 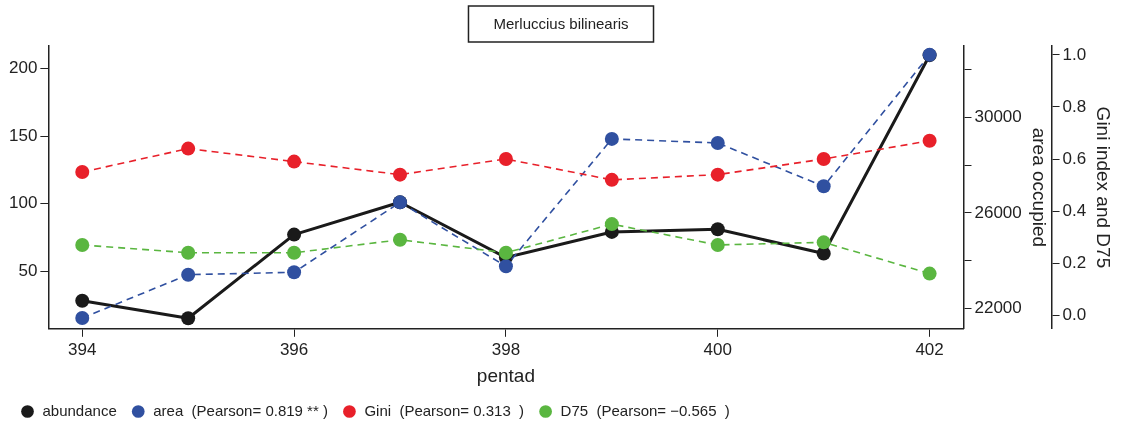 What do you see at coordinates (1074, 314) in the screenshot?
I see `y3-tick-label: 0.0` at bounding box center [1074, 314].